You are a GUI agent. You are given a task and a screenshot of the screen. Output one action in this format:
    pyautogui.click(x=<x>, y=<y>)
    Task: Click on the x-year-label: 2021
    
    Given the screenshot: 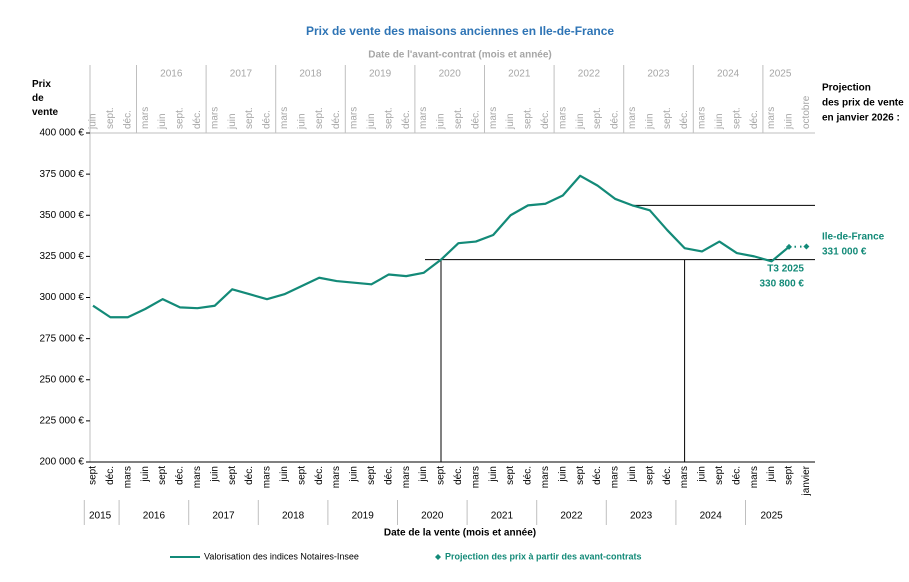 What is the action you would take?
    pyautogui.click(x=502, y=516)
    